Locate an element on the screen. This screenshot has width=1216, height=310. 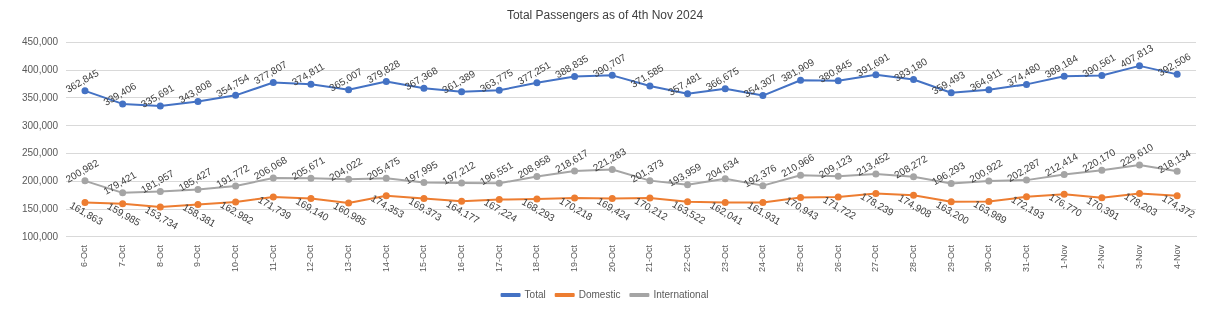
x-tick-label: 12-Oct is located at coordinates (310, 258).